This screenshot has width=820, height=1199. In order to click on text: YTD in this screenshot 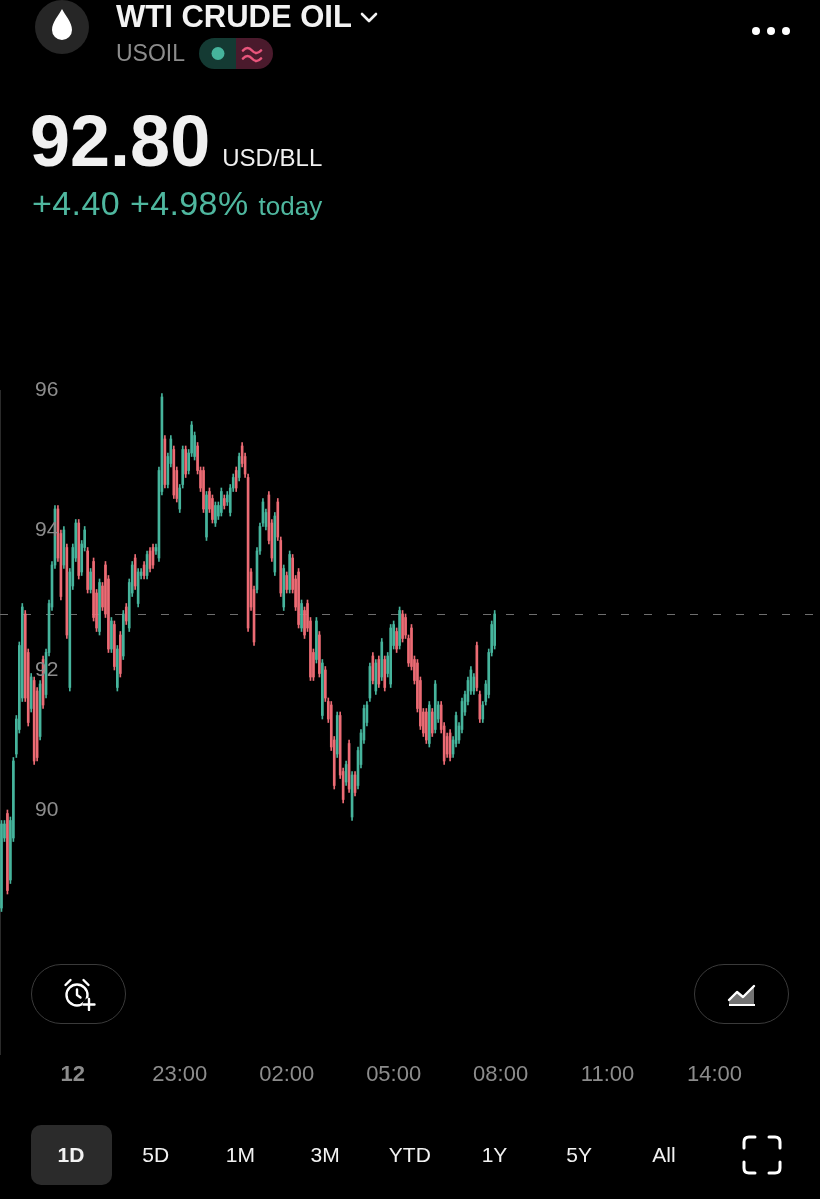, I will do `click(409, 1155)`.